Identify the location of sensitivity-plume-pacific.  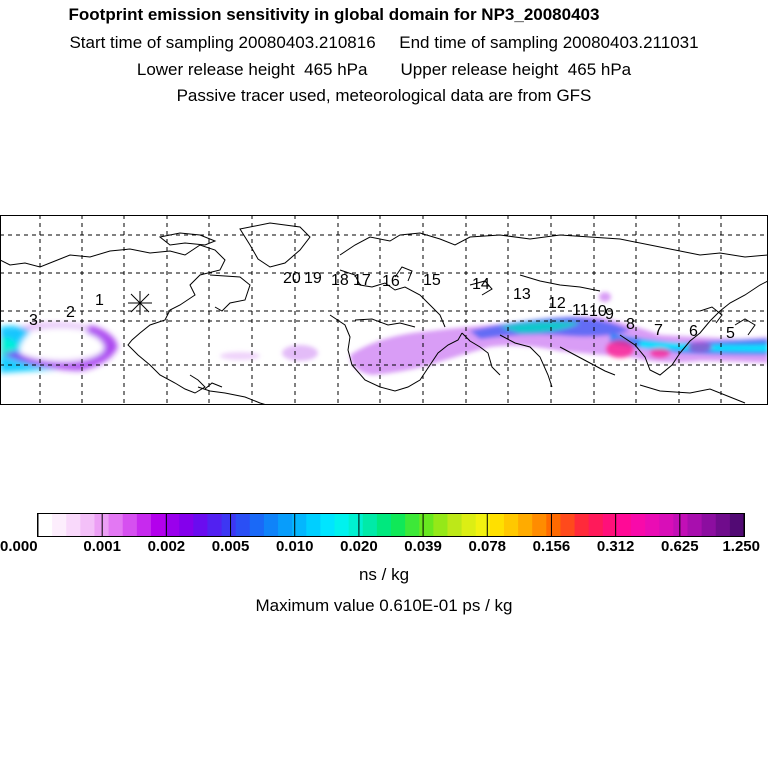
(59, 348).